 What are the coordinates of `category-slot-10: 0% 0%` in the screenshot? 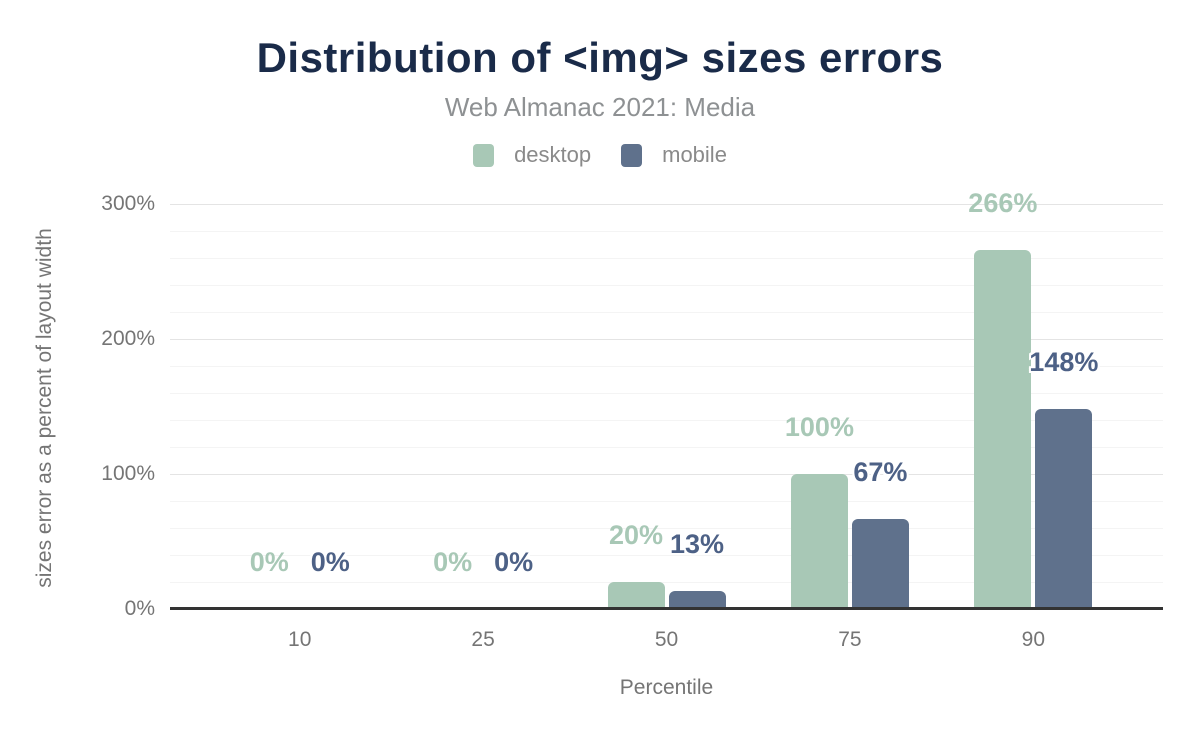 It's located at (299, 406).